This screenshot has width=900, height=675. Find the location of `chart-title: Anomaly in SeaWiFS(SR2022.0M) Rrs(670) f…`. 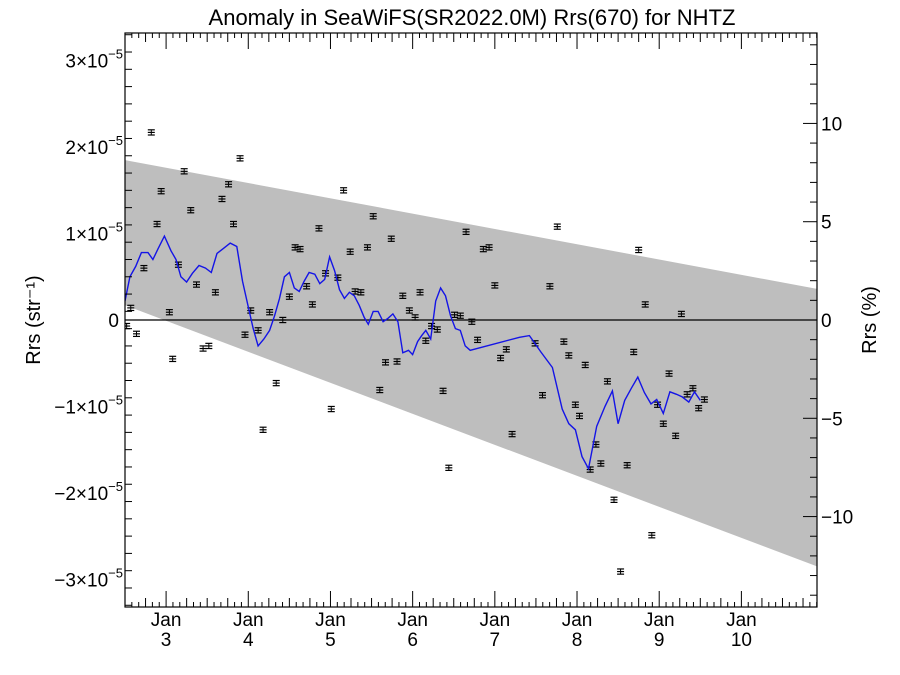

chart-title: Anomaly in SeaWiFS(SR2022.0M) Rrs(670) f… is located at coordinates (472, 17).